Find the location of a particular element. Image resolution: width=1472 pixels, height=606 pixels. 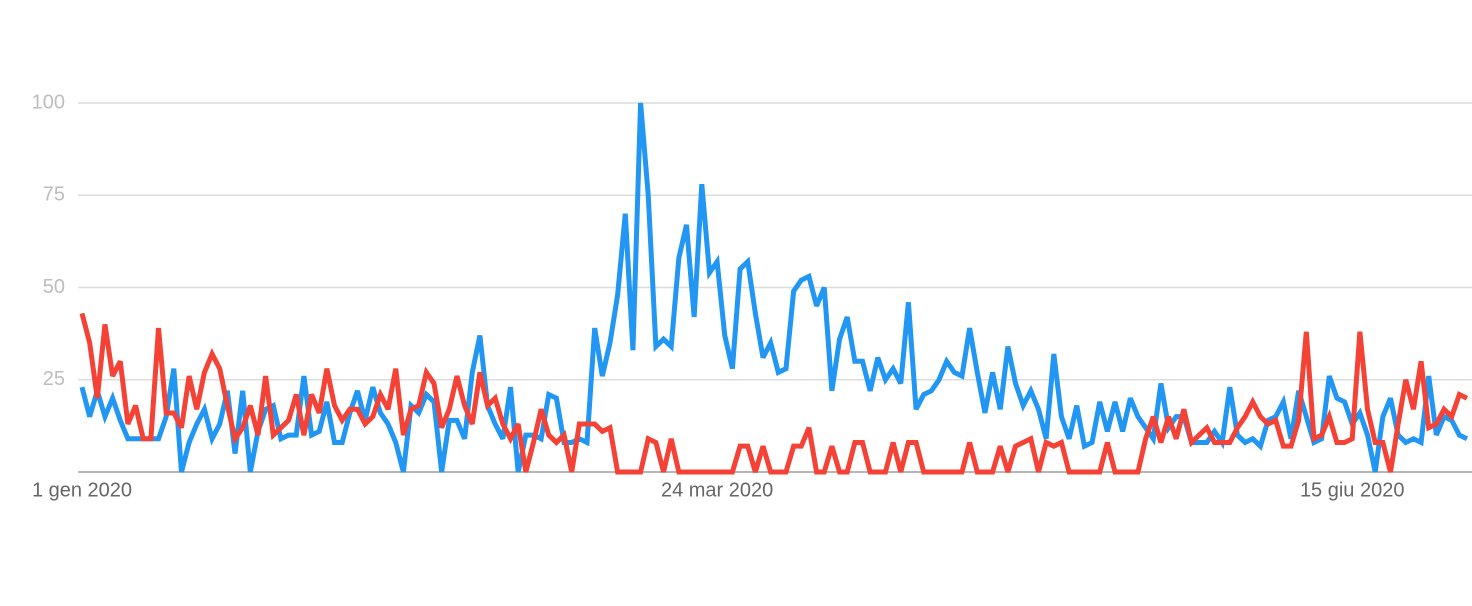

y-tick-label: 75 is located at coordinates (54, 195).